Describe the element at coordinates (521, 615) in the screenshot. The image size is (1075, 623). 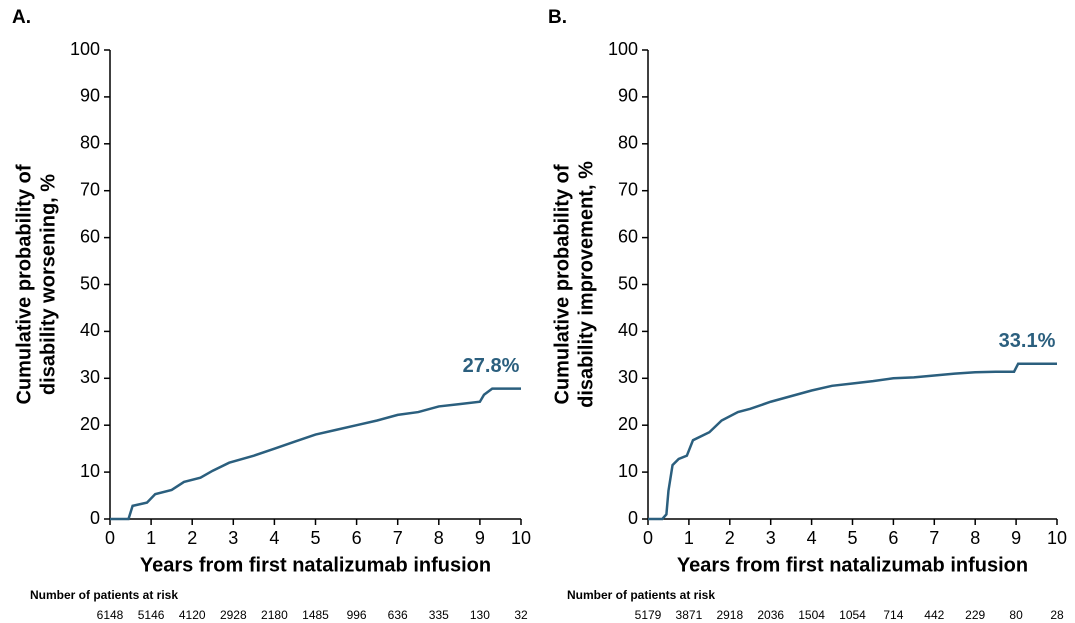
I see `at-risk-count: 32` at that location.